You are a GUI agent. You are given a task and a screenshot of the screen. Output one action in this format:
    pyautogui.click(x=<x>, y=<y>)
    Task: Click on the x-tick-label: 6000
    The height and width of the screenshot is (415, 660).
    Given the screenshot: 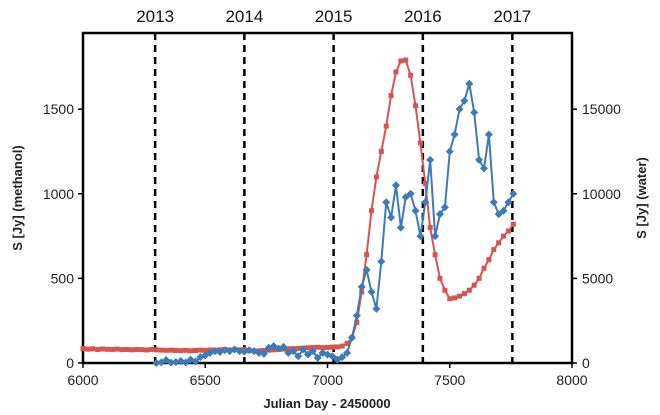 What is the action you would take?
    pyautogui.click(x=82, y=380)
    